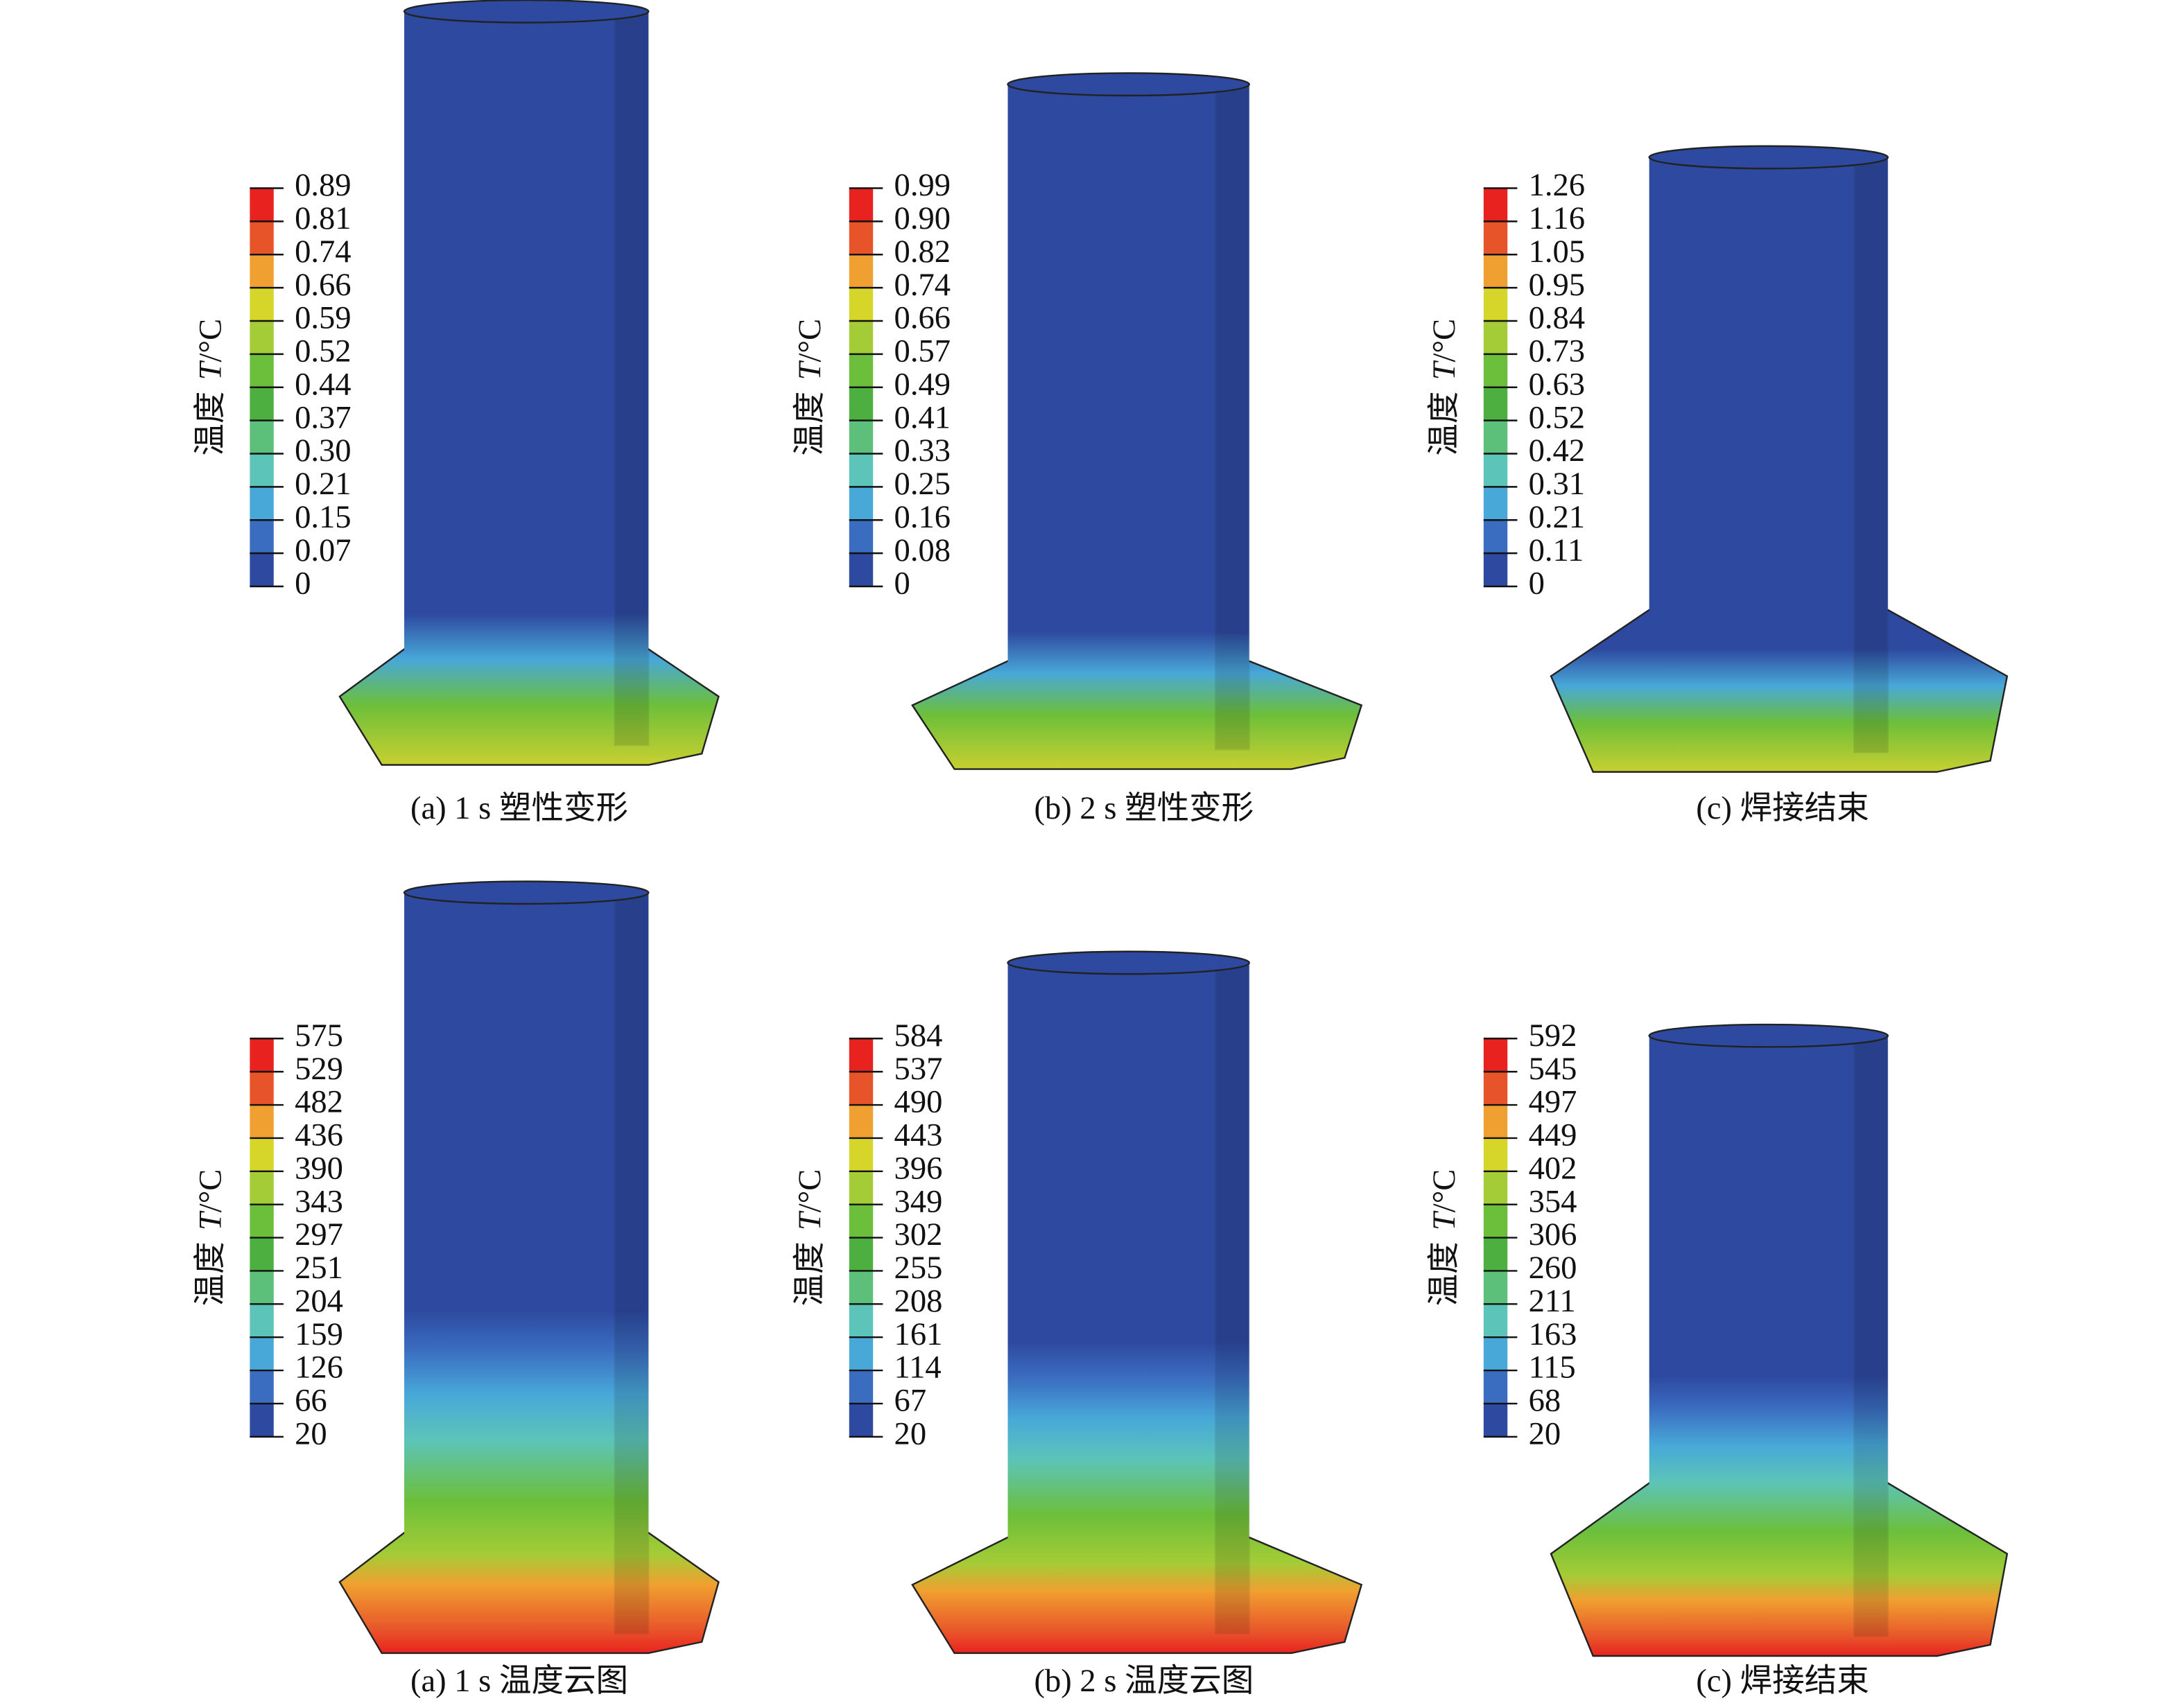 The image size is (2184, 1701). Describe the element at coordinates (323, 218) in the screenshot. I see `colorbar-label: 0.81` at that location.